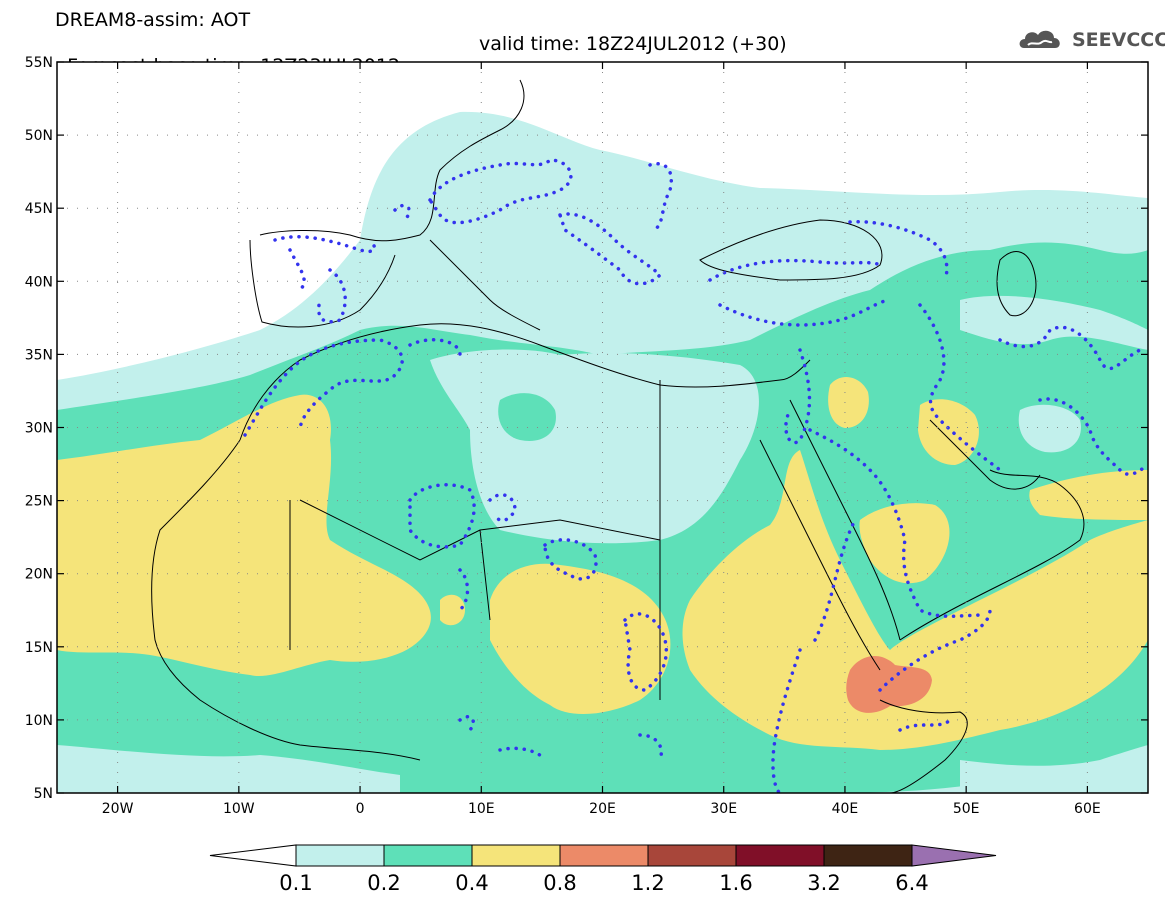 This screenshot has width=1165, height=905. What do you see at coordinates (954, 855) in the screenshot?
I see `colorbar-arrow-high` at bounding box center [954, 855].